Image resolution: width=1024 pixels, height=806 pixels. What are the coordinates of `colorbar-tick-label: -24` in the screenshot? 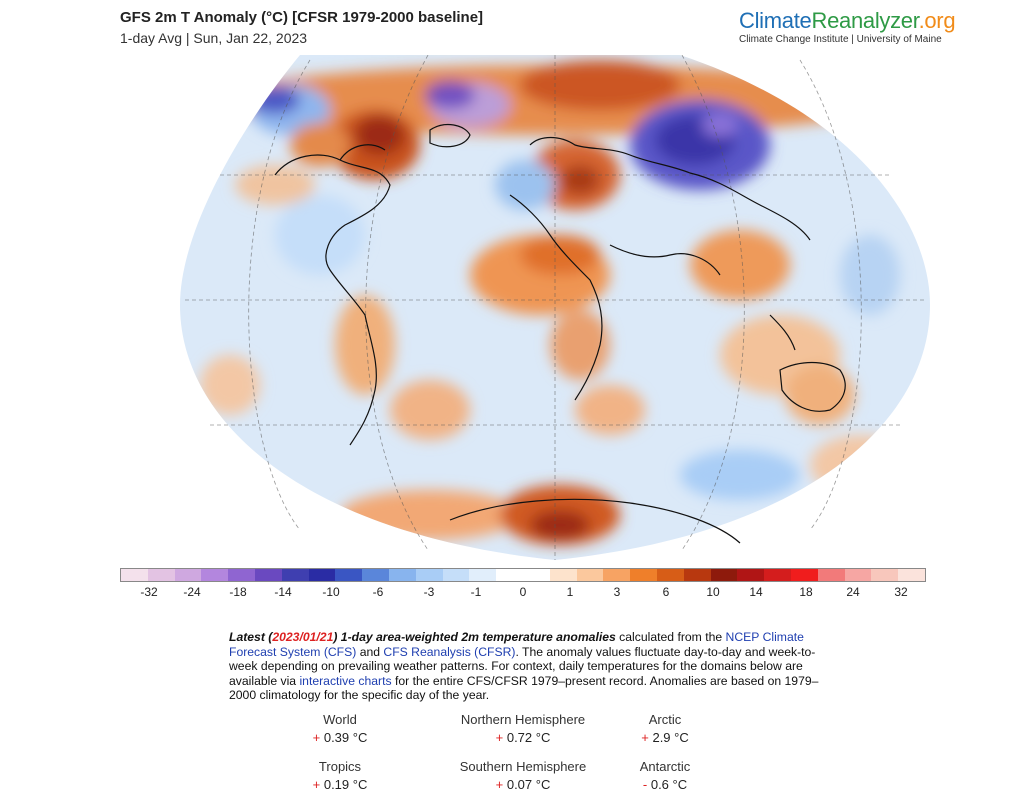 It's located at (192, 592).